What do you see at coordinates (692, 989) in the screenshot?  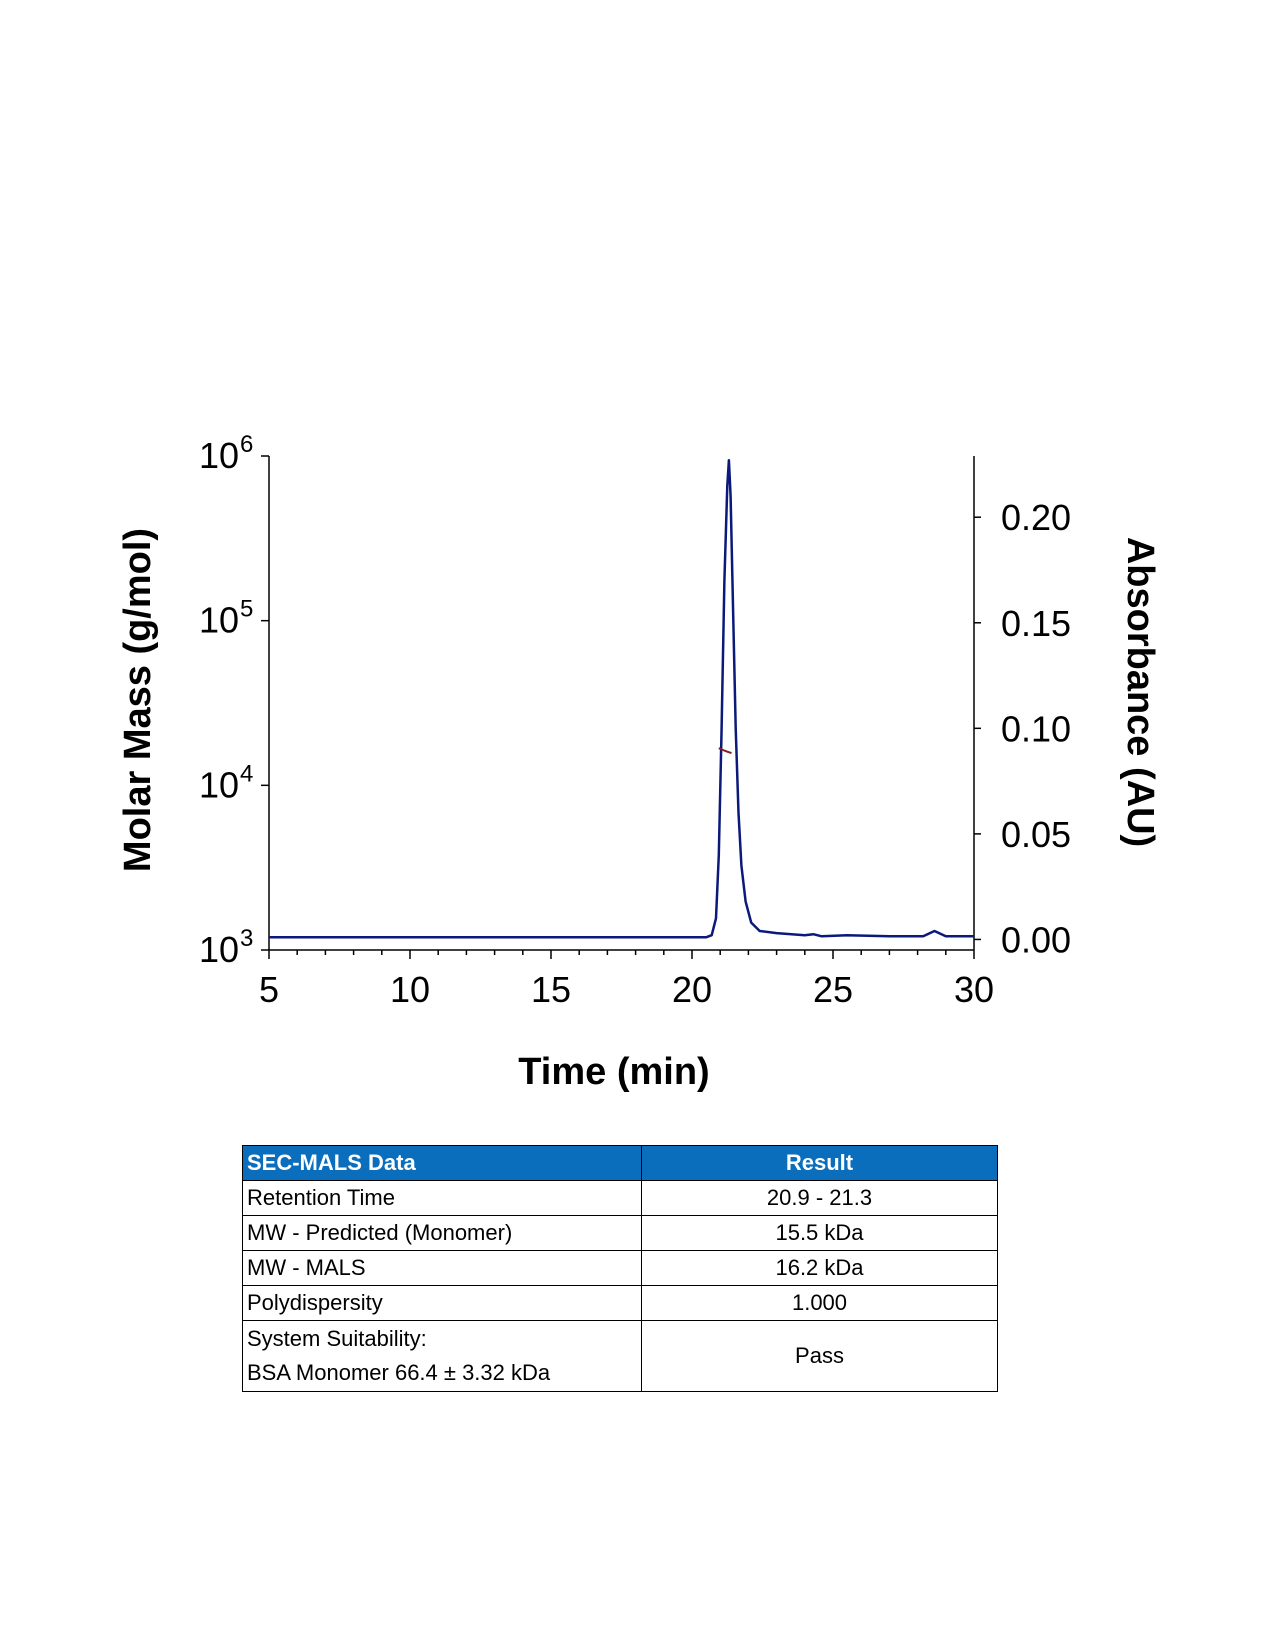 I see `x-tick-label: 20` at bounding box center [692, 989].